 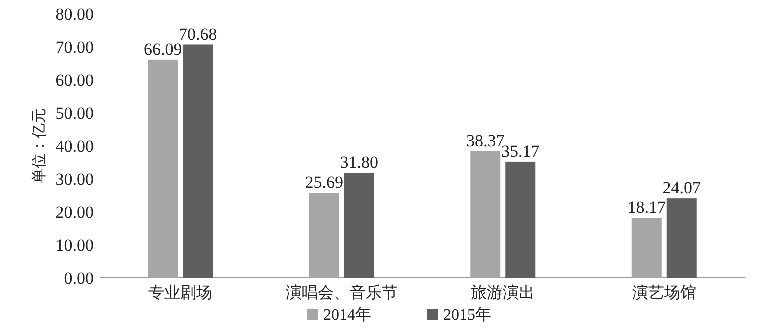 What do you see at coordinates (468, 315) in the screenshot?
I see `legend-label: 2015年` at bounding box center [468, 315].